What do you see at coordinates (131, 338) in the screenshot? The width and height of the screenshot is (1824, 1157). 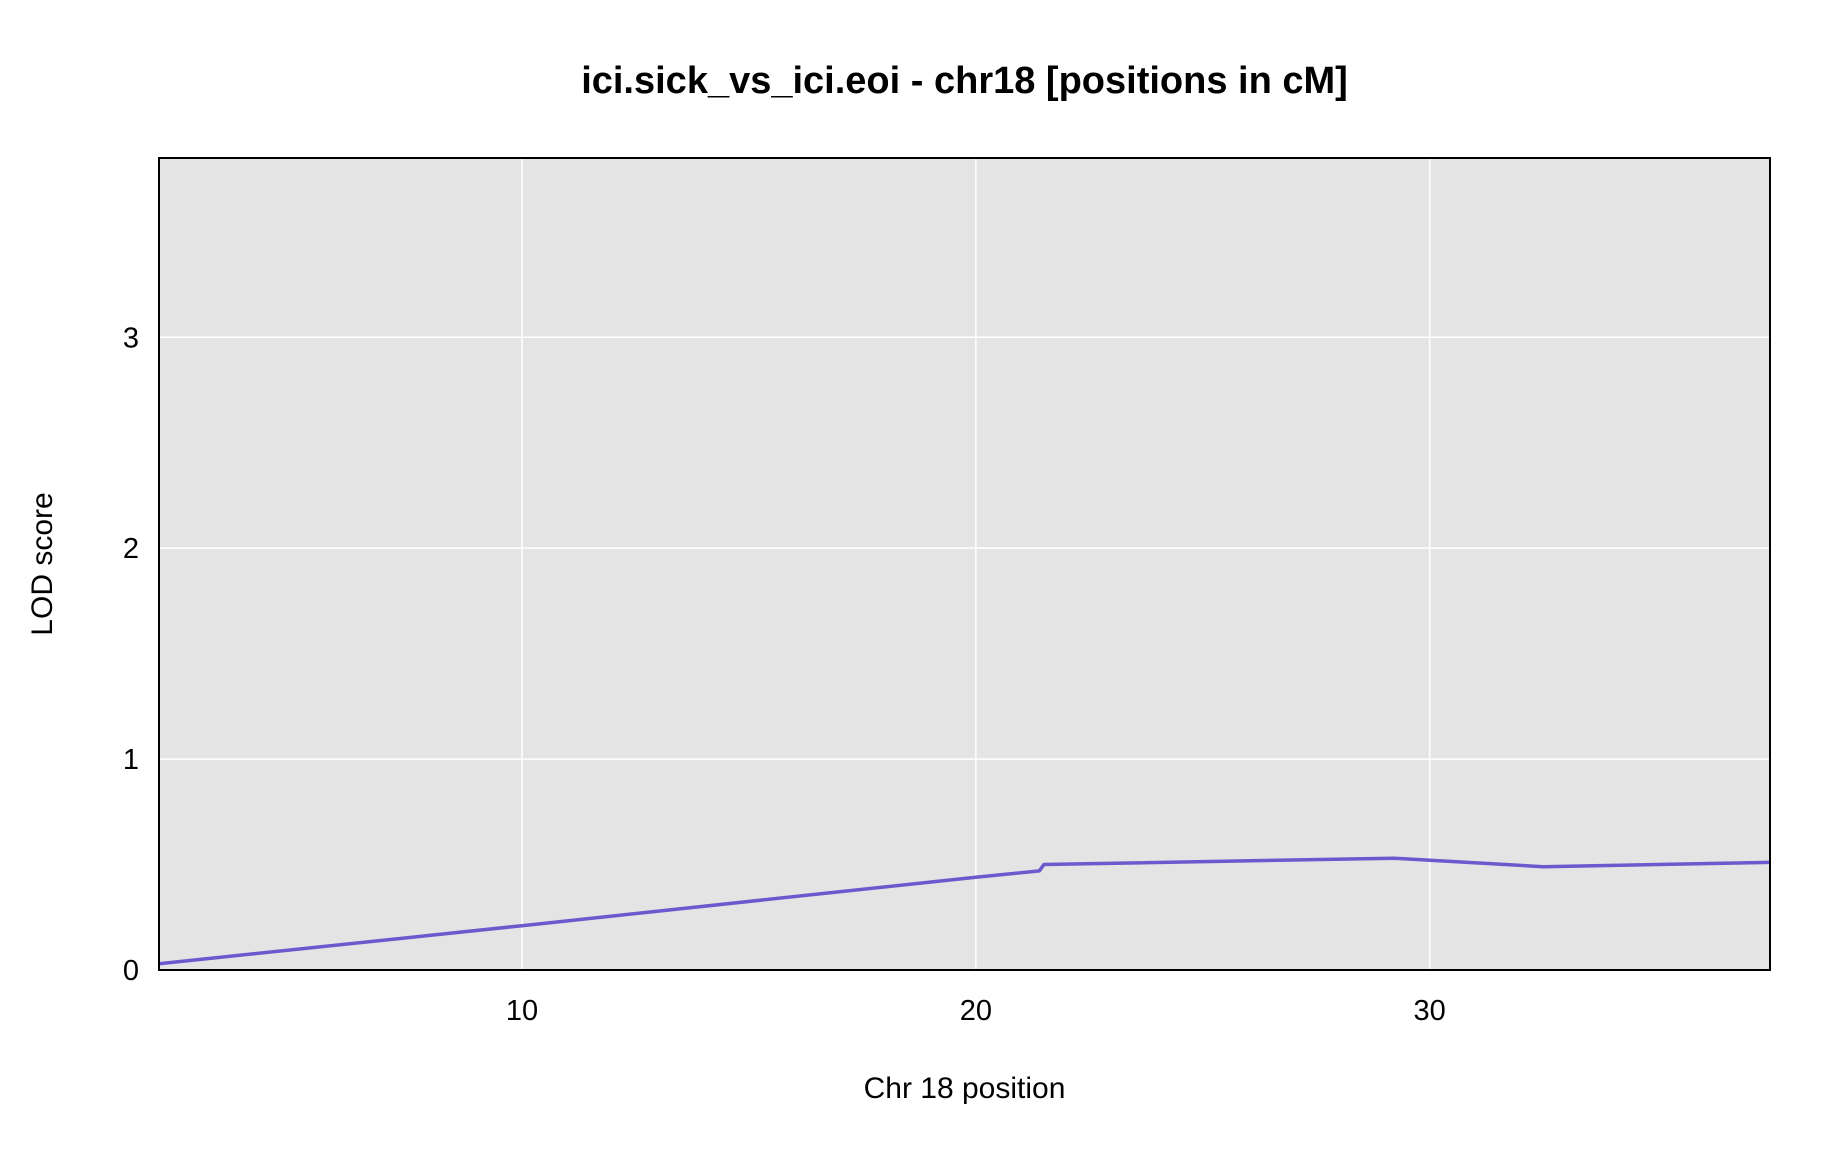 I see `y-tick-label: 3` at bounding box center [131, 338].